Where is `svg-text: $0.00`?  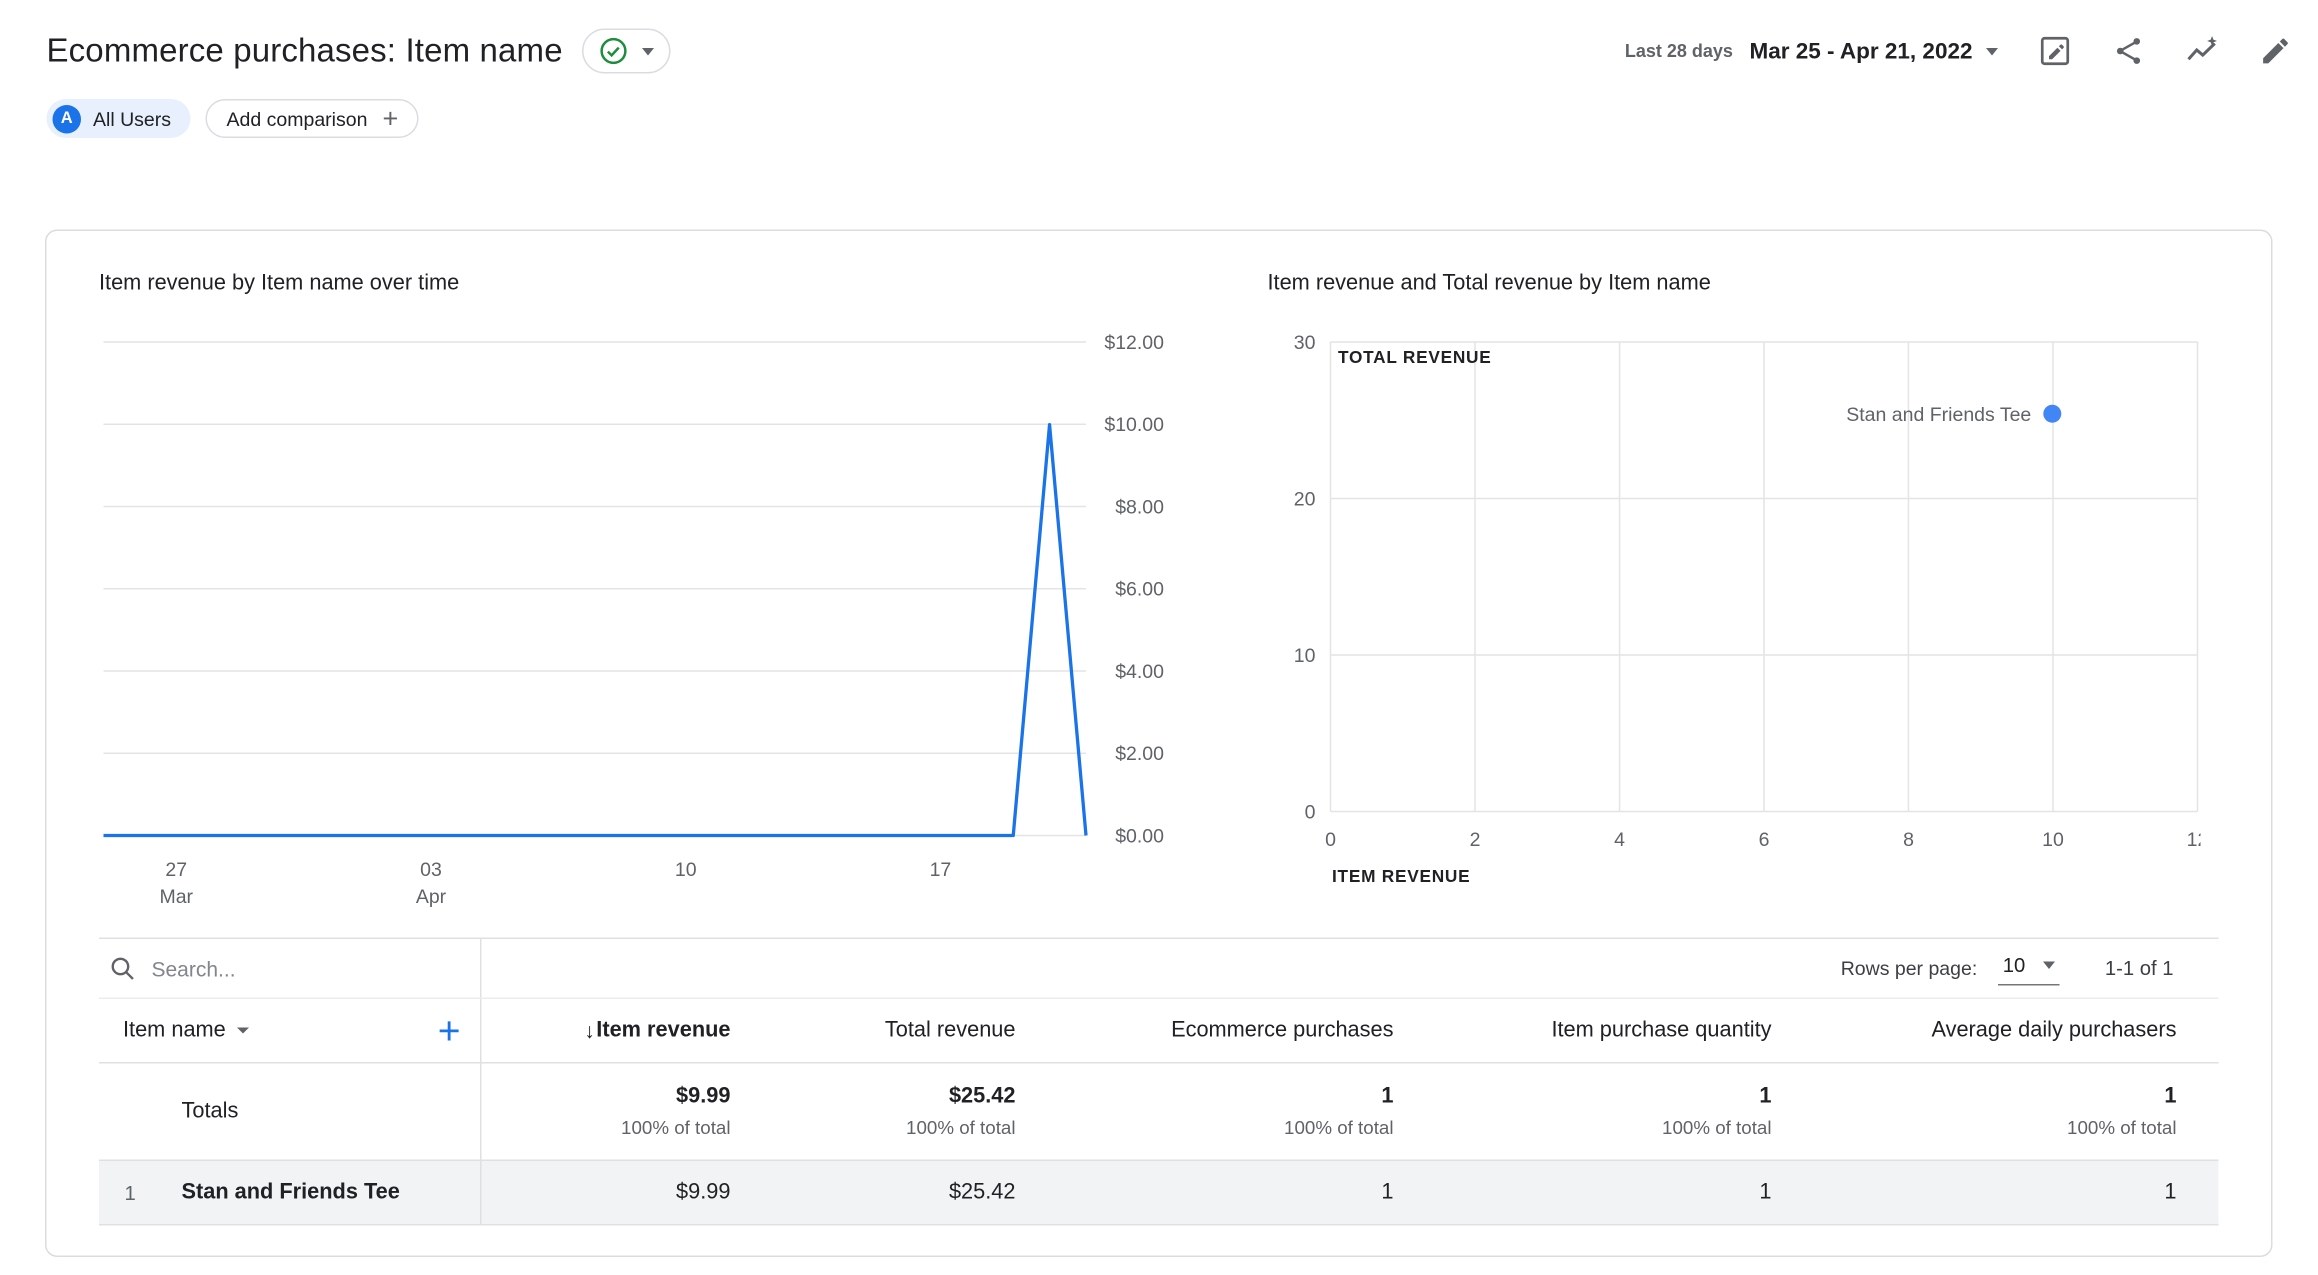
svg-text: $0.00 is located at coordinates (1139, 836).